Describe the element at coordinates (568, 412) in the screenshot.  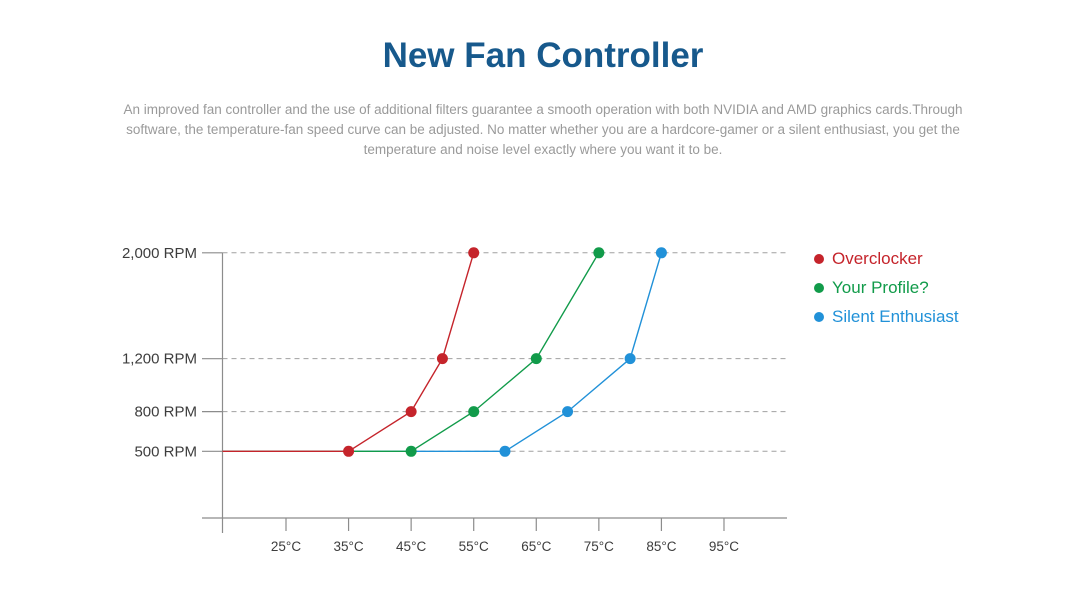
I see `data-point-silent-enthusiast-70c-800rpm` at that location.